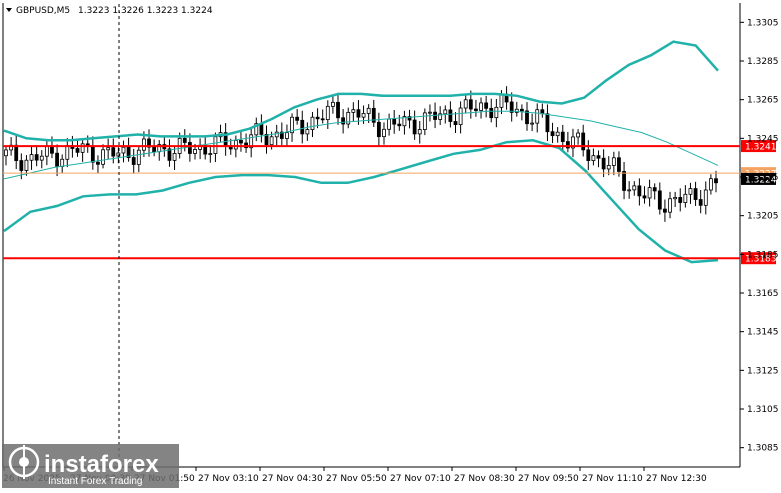  Describe the element at coordinates (43, 11) in the screenshot. I see `symbol-label: GBPUSD,M5` at that location.